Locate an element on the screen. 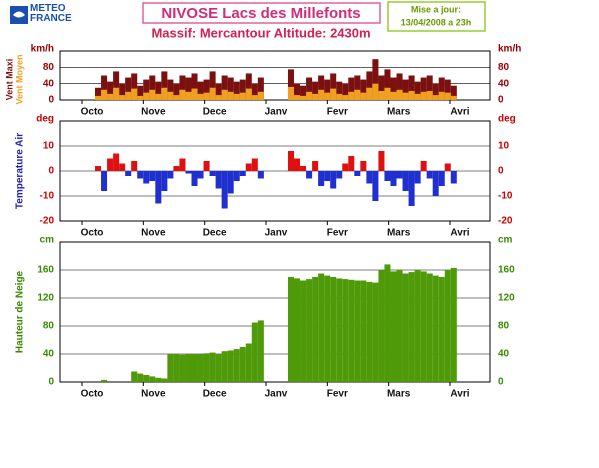 The image size is (599, 468). y-tick-label: 80 is located at coordinates (49, 326).